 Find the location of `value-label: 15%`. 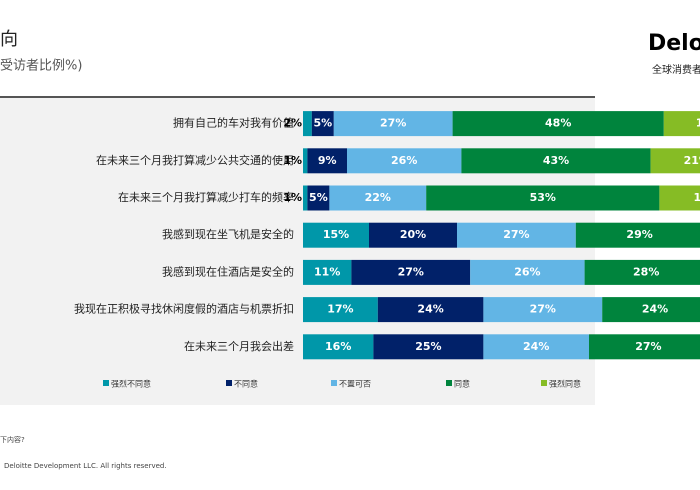

value-label: 15% is located at coordinates (336, 234).